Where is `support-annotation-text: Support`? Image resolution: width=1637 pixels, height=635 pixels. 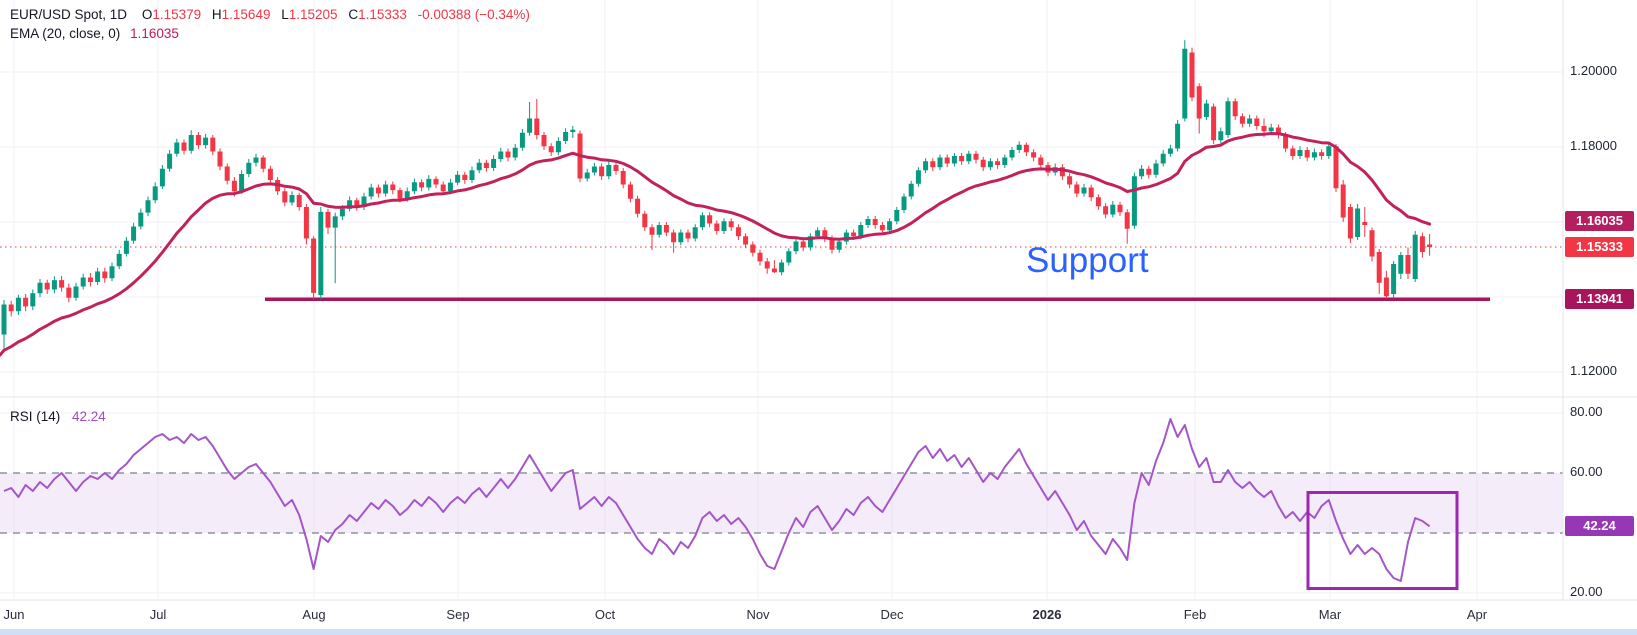 support-annotation-text: Support is located at coordinates (1087, 260).